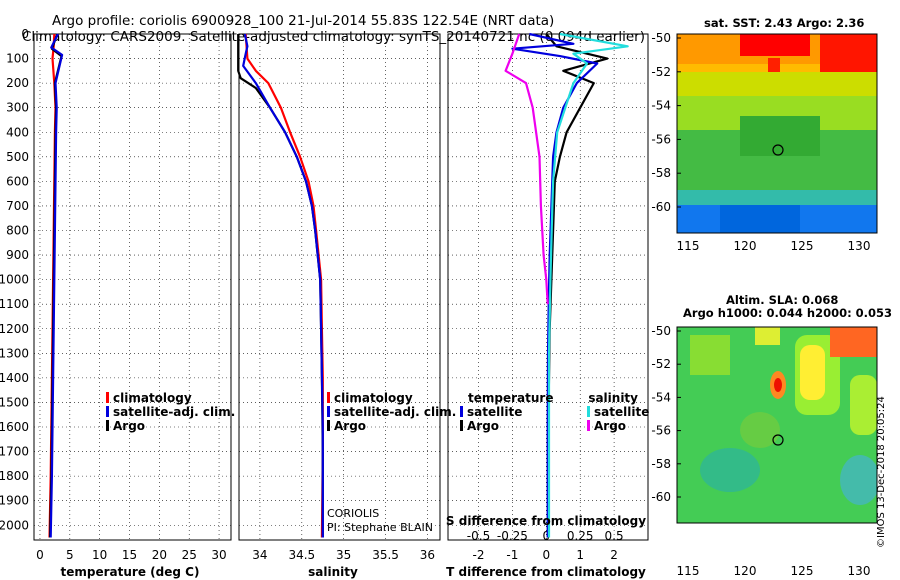 This screenshot has height=580, width=900. I want to click on depth-tick-label: 1400, so click(14, 378).